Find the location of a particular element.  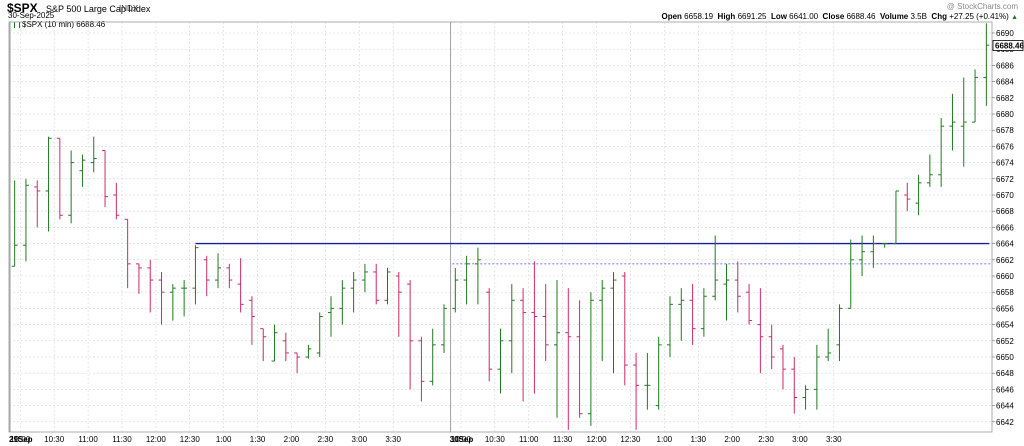

high-label: High is located at coordinates (726, 16).